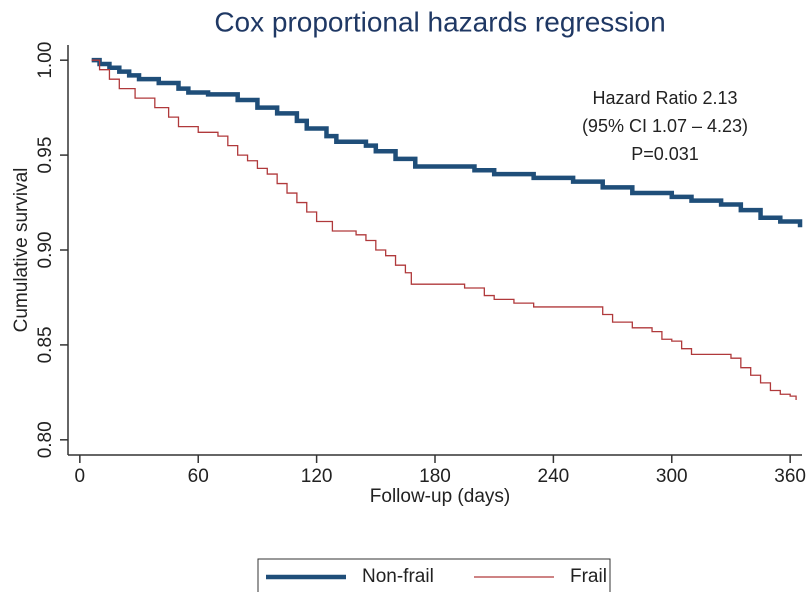  What do you see at coordinates (198, 476) in the screenshot?
I see `x-tick-label: 60` at bounding box center [198, 476].